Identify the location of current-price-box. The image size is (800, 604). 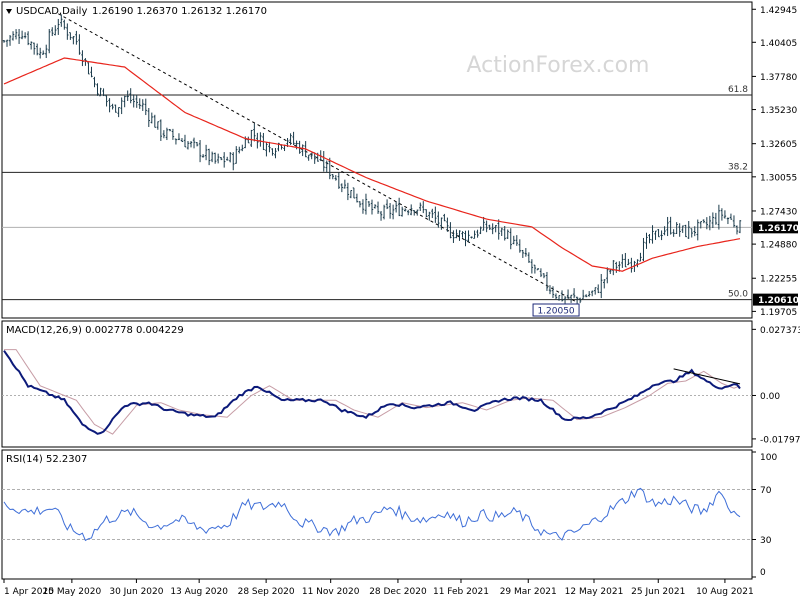
(775, 227).